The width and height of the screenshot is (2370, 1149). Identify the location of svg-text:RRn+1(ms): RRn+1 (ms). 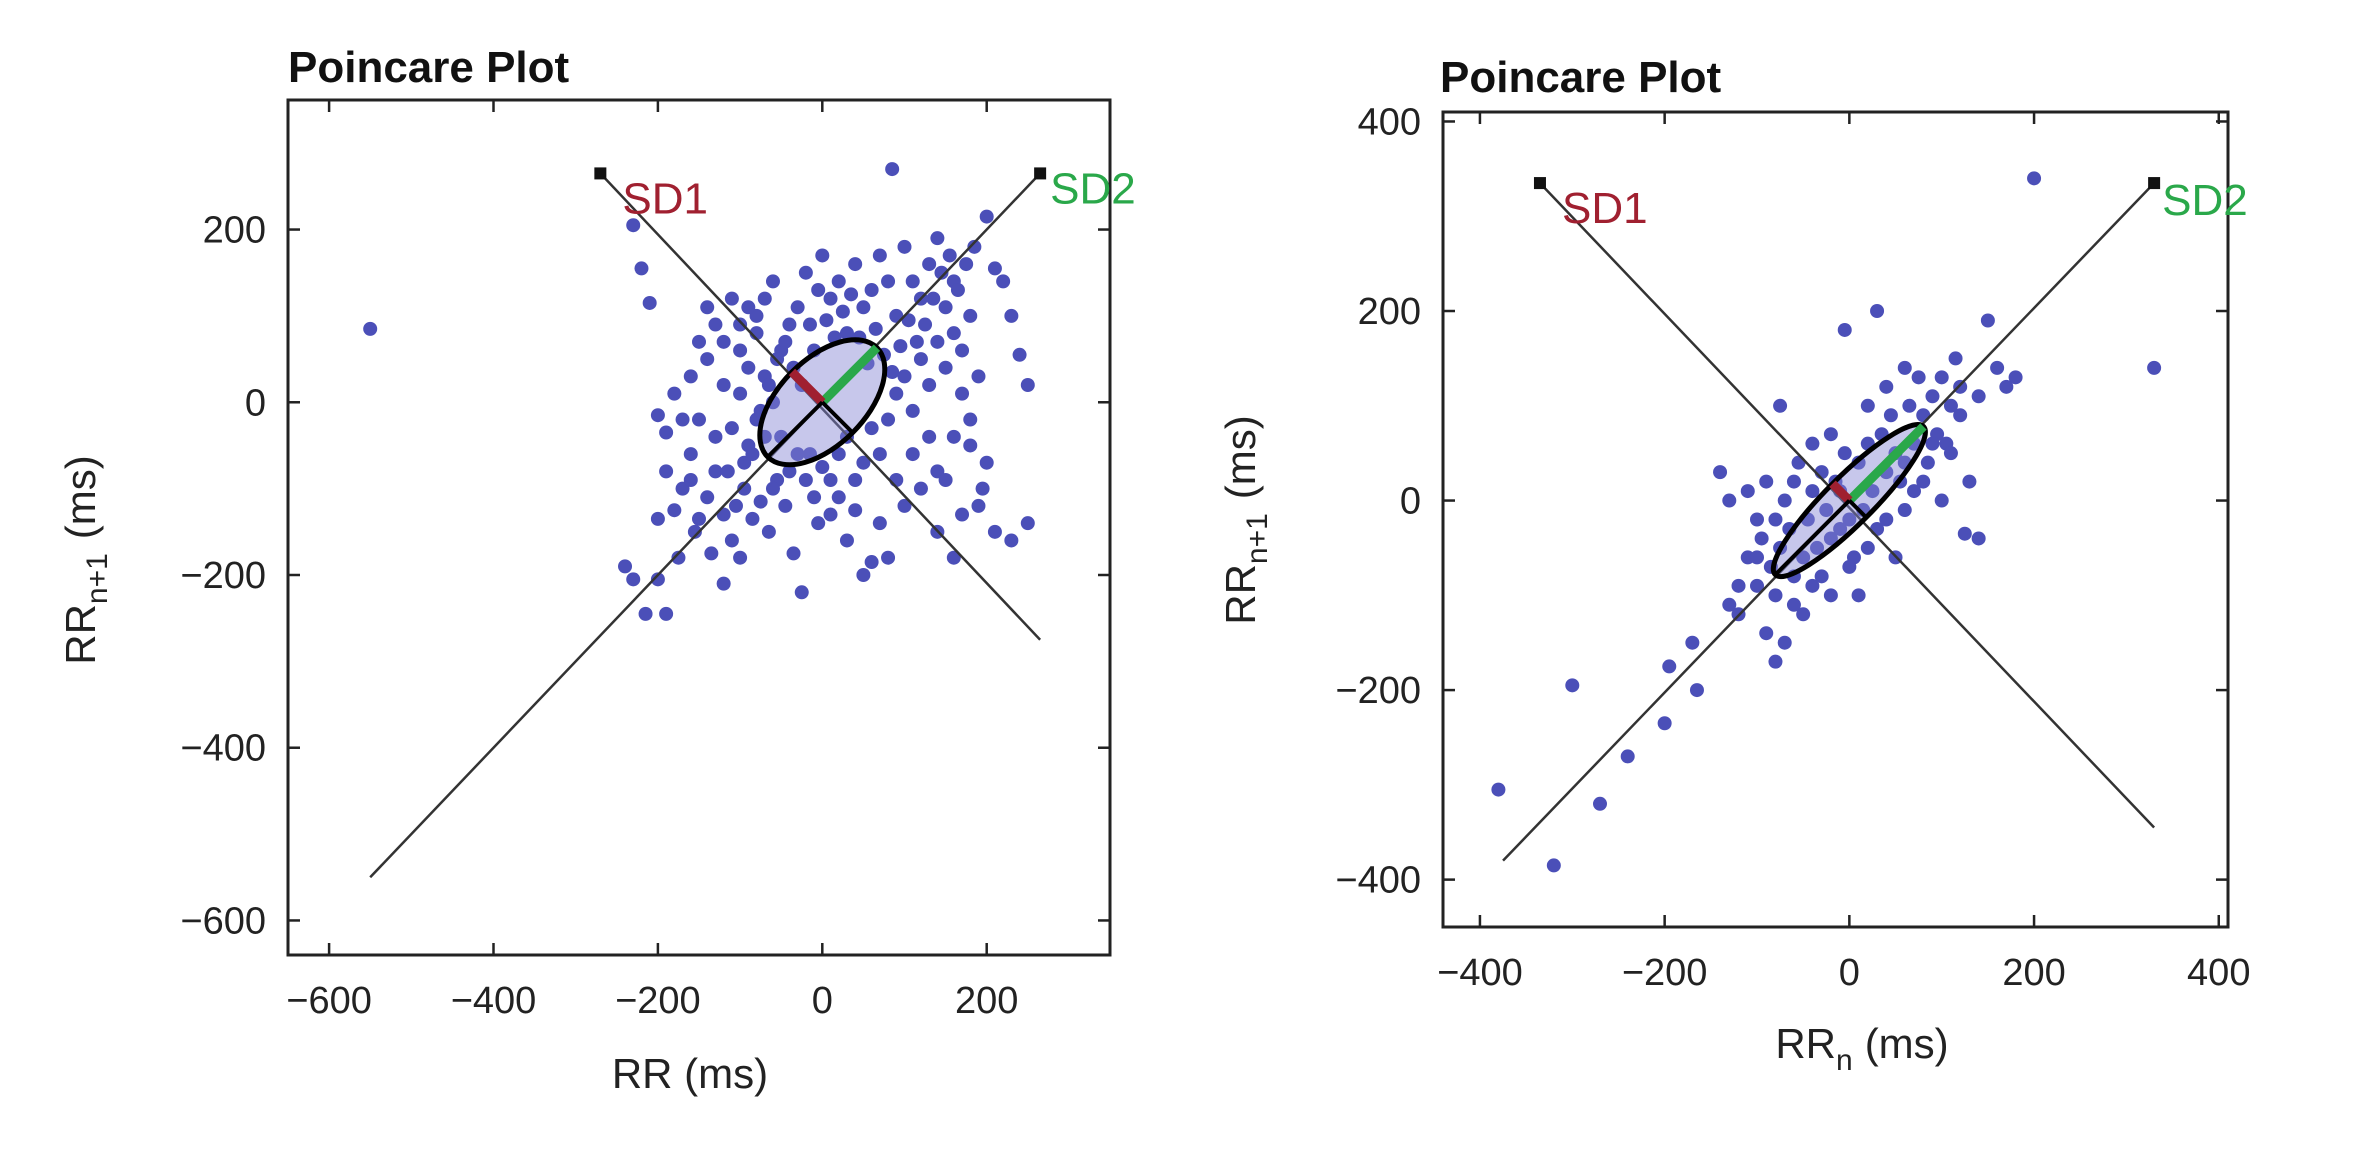
(85, 560).